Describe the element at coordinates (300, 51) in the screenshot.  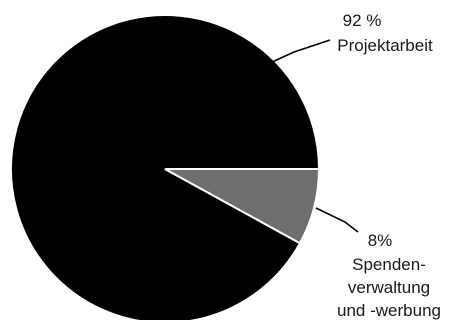
I see `leader-line-projektarbeit` at that location.